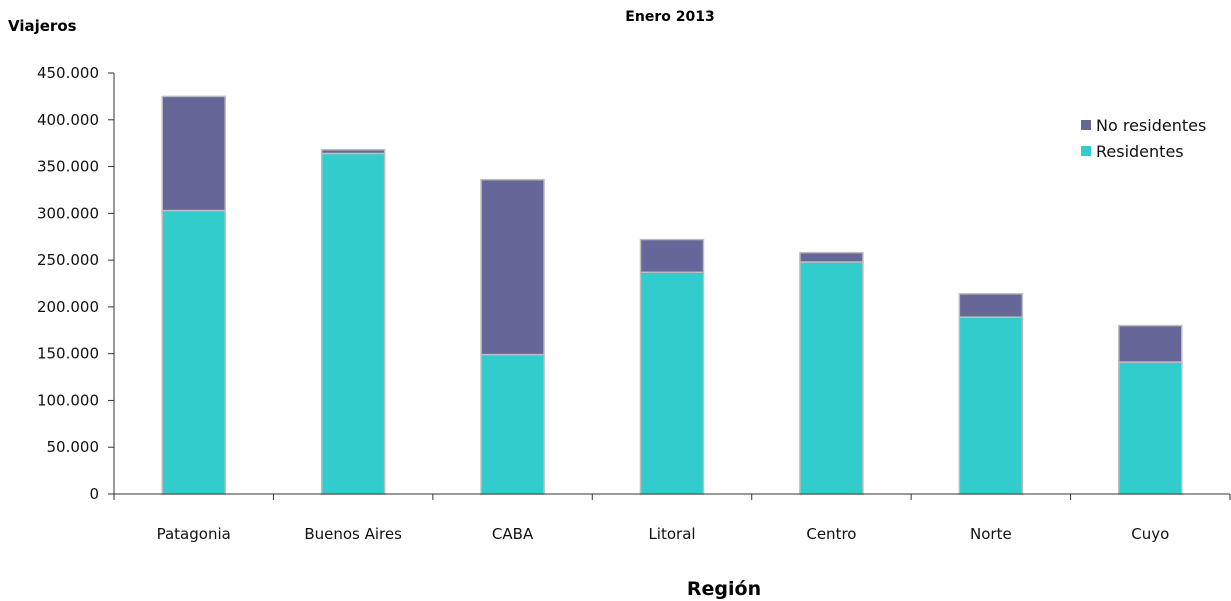 This screenshot has height=601, width=1231. What do you see at coordinates (353, 534) in the screenshot?
I see `x-tick-label: Buenos Aires` at bounding box center [353, 534].